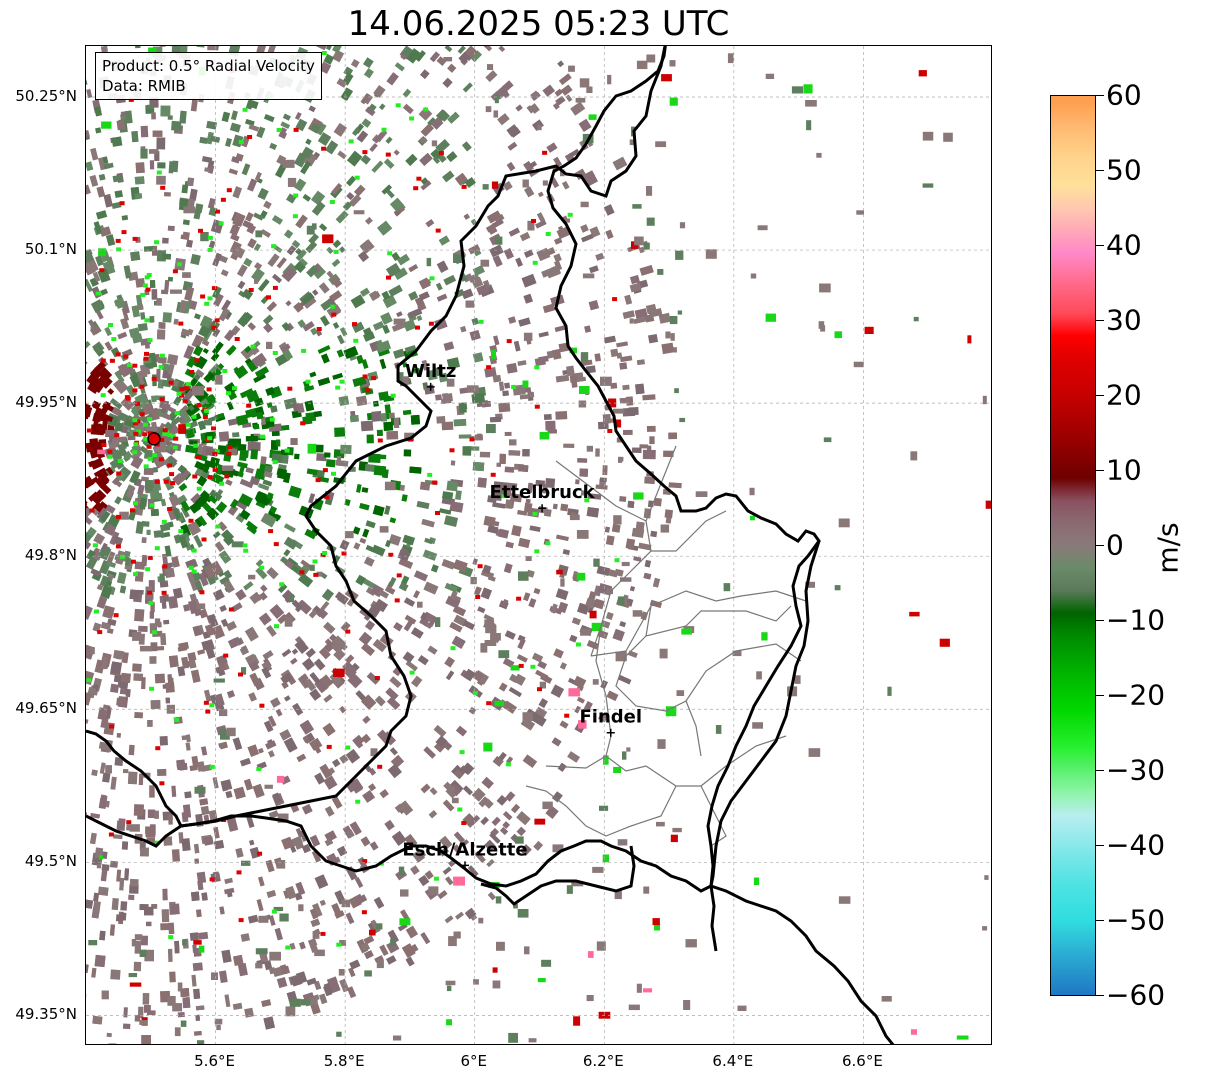  What do you see at coordinates (46, 96) in the screenshot?
I see `y-tick-label: 50.25°N` at bounding box center [46, 96].